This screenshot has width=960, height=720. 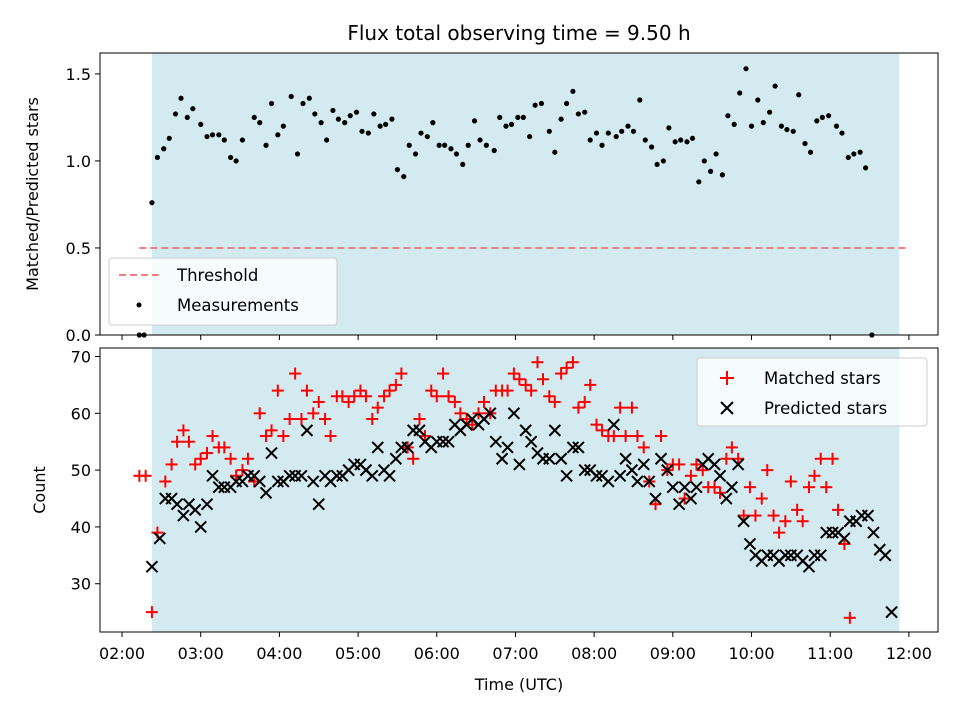 I want to click on x-axis-label: Time (UTC), so click(x=518, y=684).